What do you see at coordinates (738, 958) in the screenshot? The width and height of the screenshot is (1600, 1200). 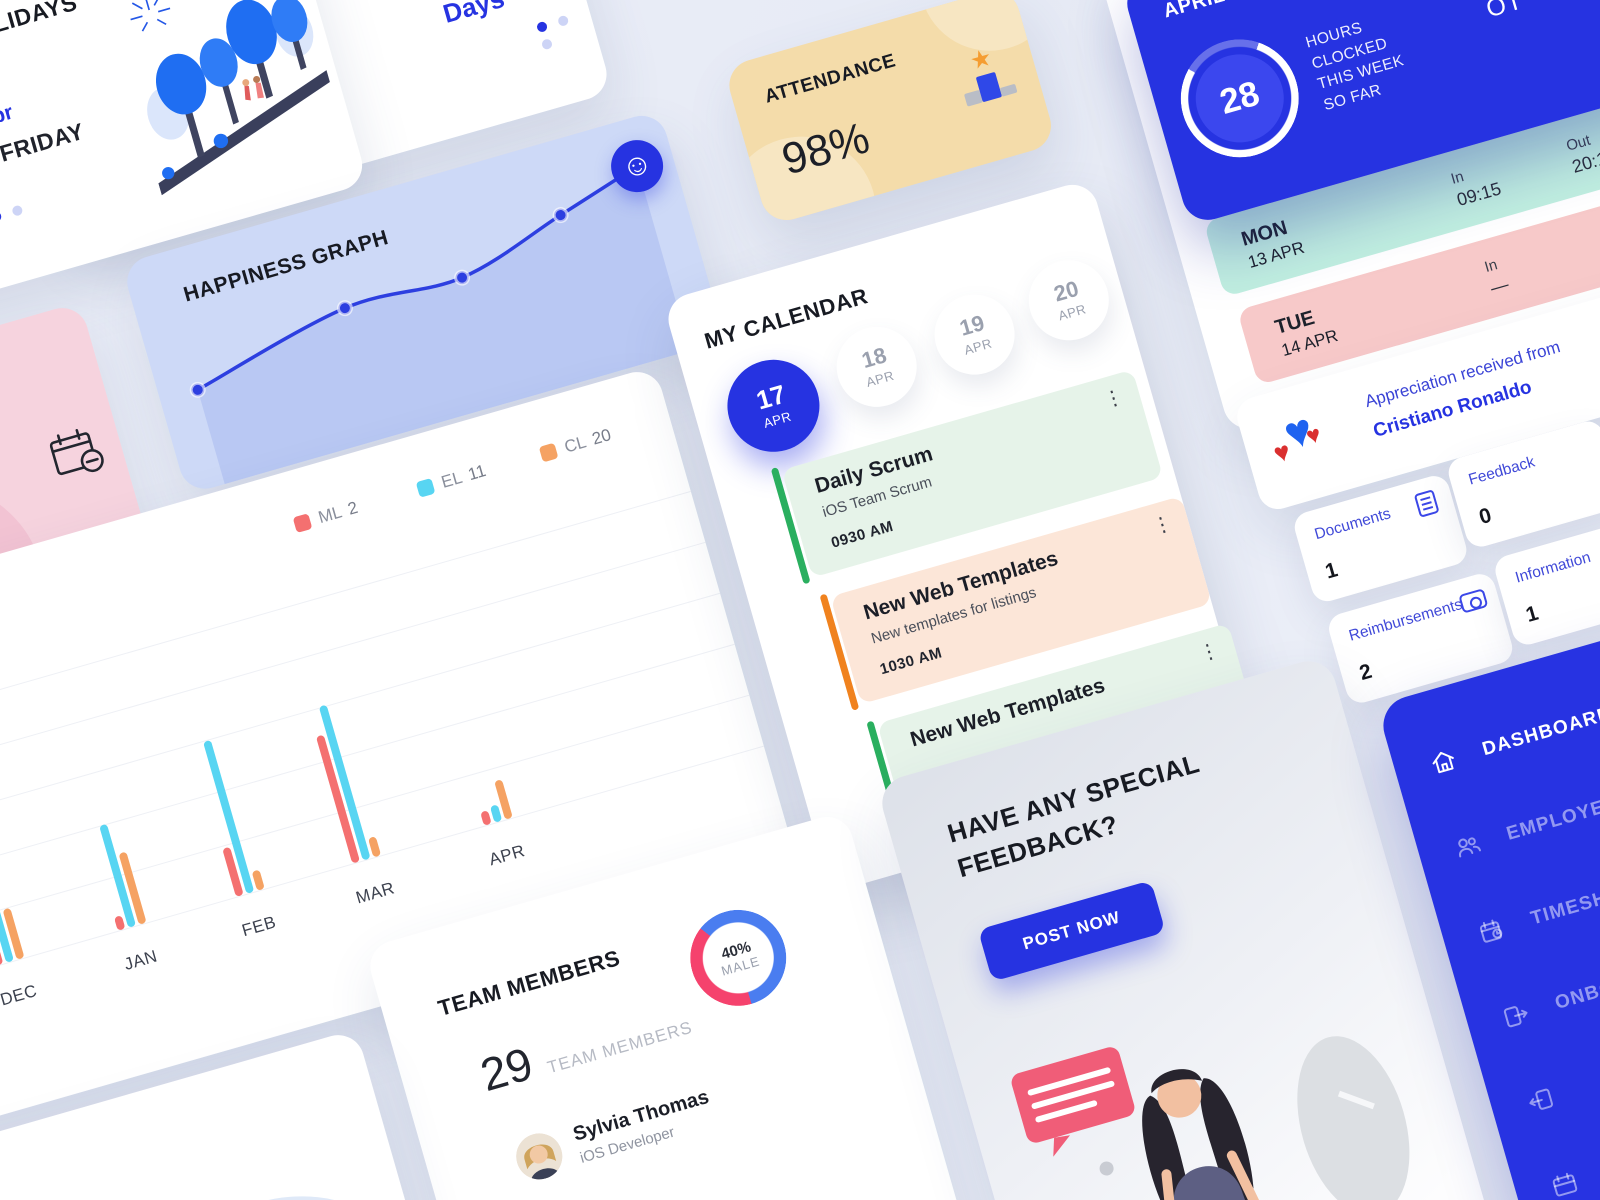 I see `gender-donut-chart: 40% MALE` at bounding box center [738, 958].